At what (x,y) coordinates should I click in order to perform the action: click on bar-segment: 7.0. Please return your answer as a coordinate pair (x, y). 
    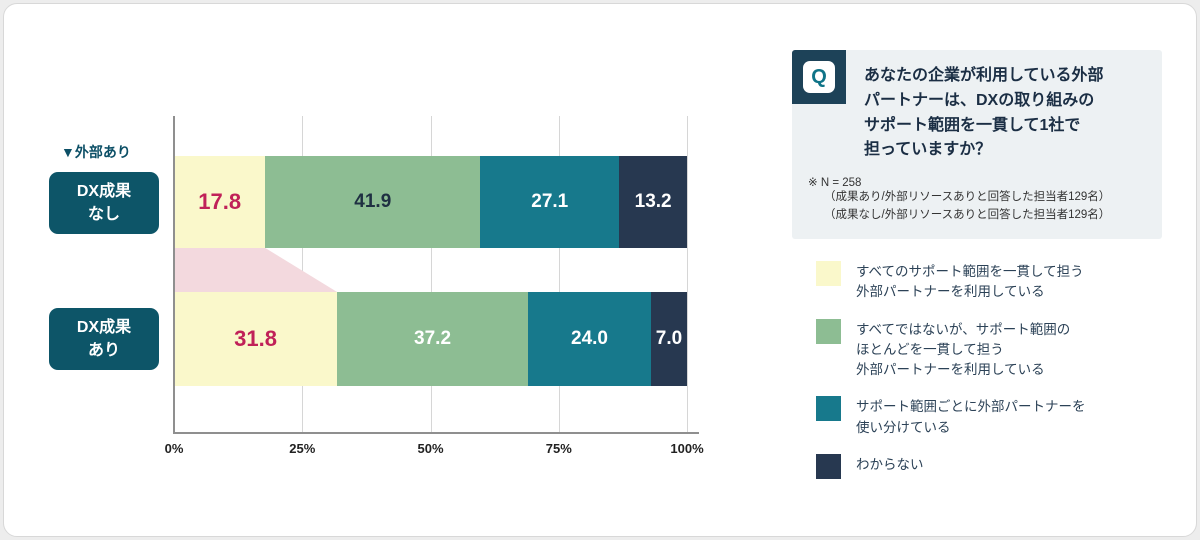
    Looking at the image, I should click on (669, 339).